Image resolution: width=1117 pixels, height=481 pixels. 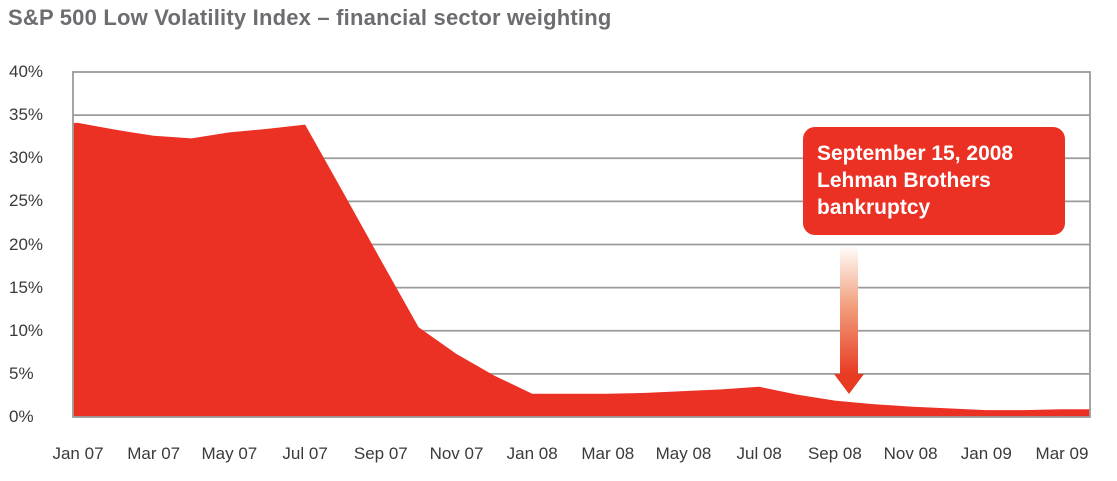 What do you see at coordinates (456, 453) in the screenshot?
I see `x-axis-label: Nov 07` at bounding box center [456, 453].